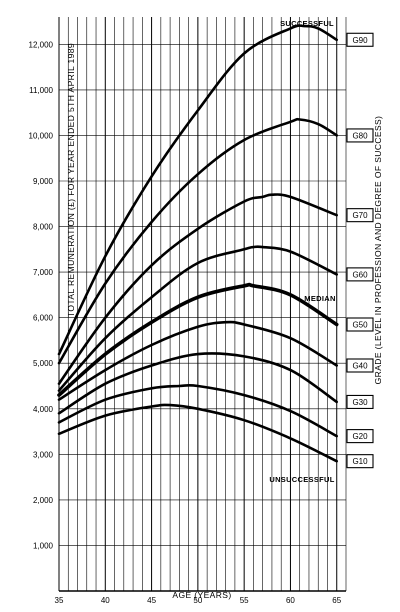 The height and width of the screenshot is (612, 400). What do you see at coordinates (43, 318) in the screenshot?
I see `y-tick-label: 6,000` at bounding box center [43, 318].